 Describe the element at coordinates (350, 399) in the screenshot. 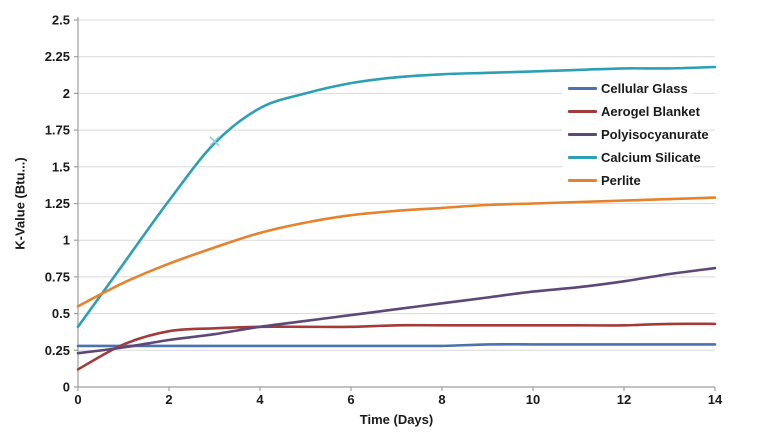

I see `x-tick-label: 6` at that location.